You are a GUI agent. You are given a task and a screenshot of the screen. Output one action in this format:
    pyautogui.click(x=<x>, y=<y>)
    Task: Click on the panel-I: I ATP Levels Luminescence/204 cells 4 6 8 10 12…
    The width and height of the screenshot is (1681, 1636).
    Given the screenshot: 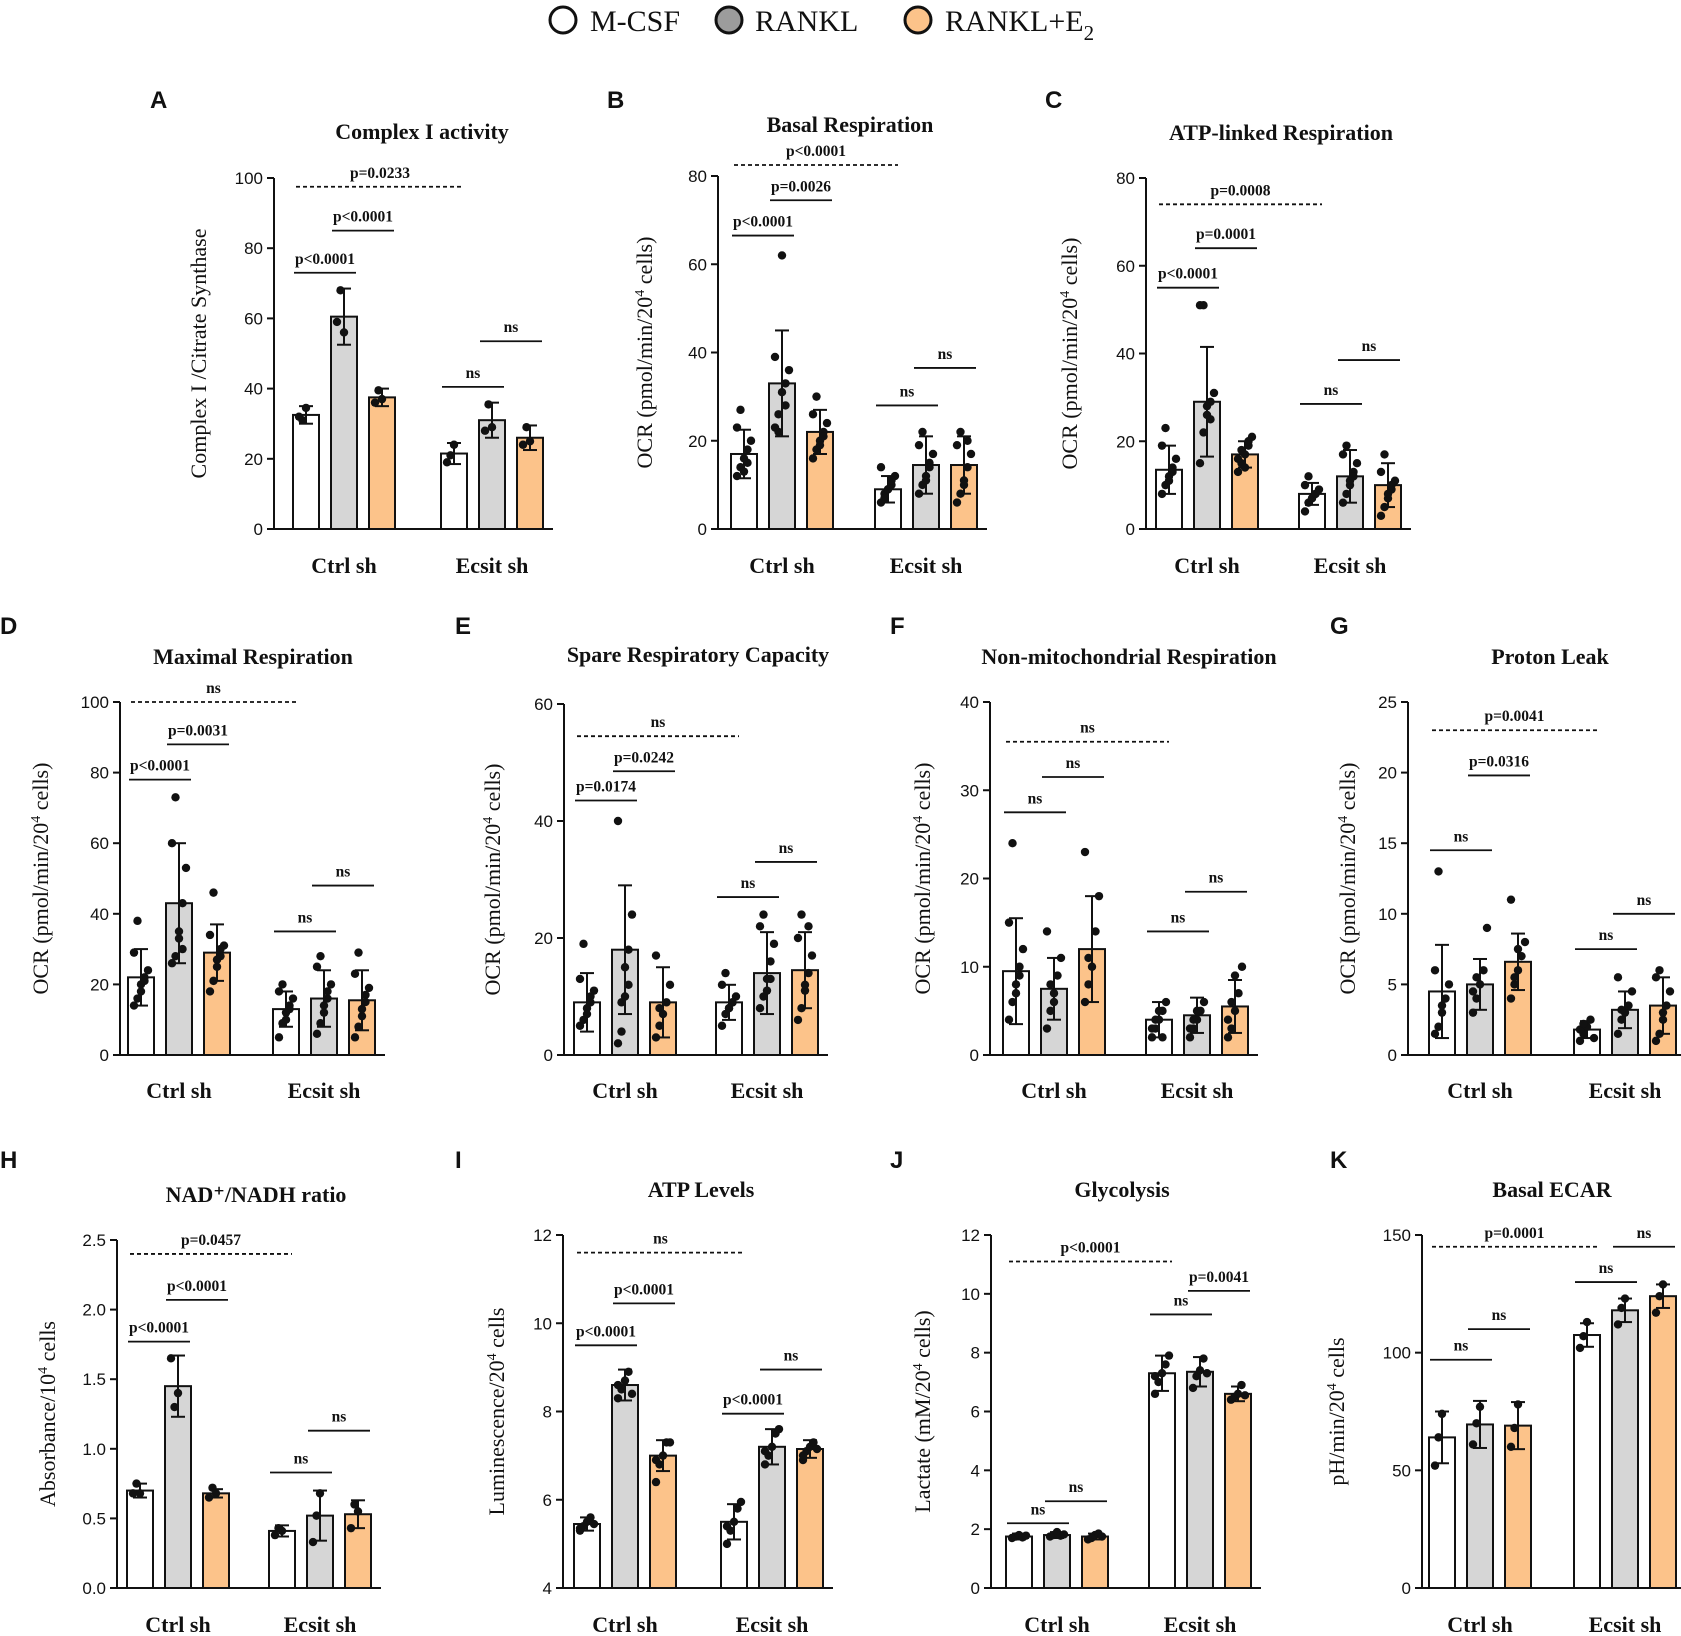 What is the action you would take?
    pyautogui.click(x=644, y=1391)
    